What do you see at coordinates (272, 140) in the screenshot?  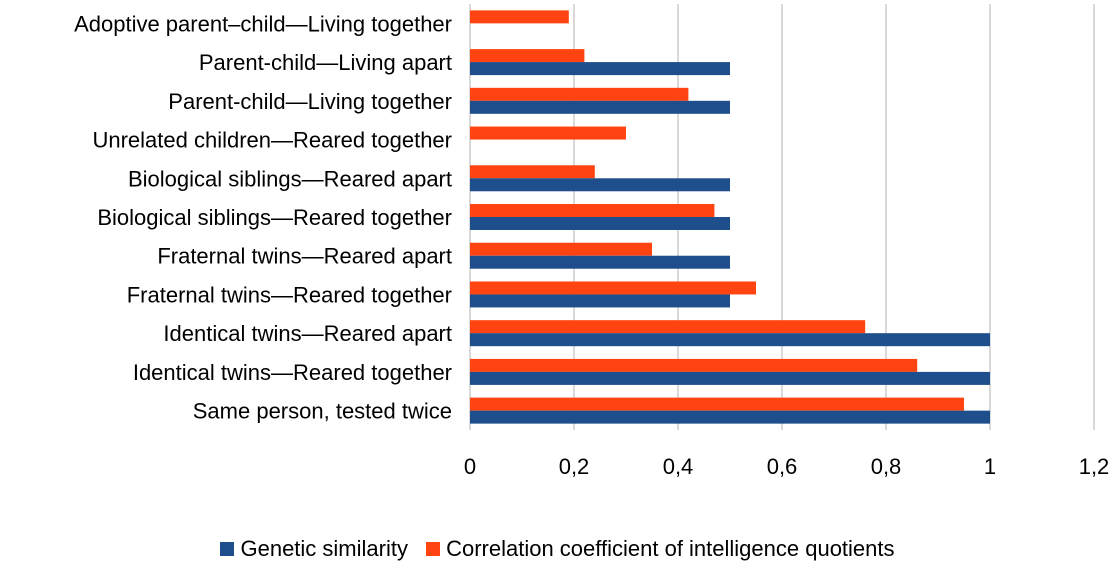 I see `category-label: Unrelated children—Reared together` at bounding box center [272, 140].